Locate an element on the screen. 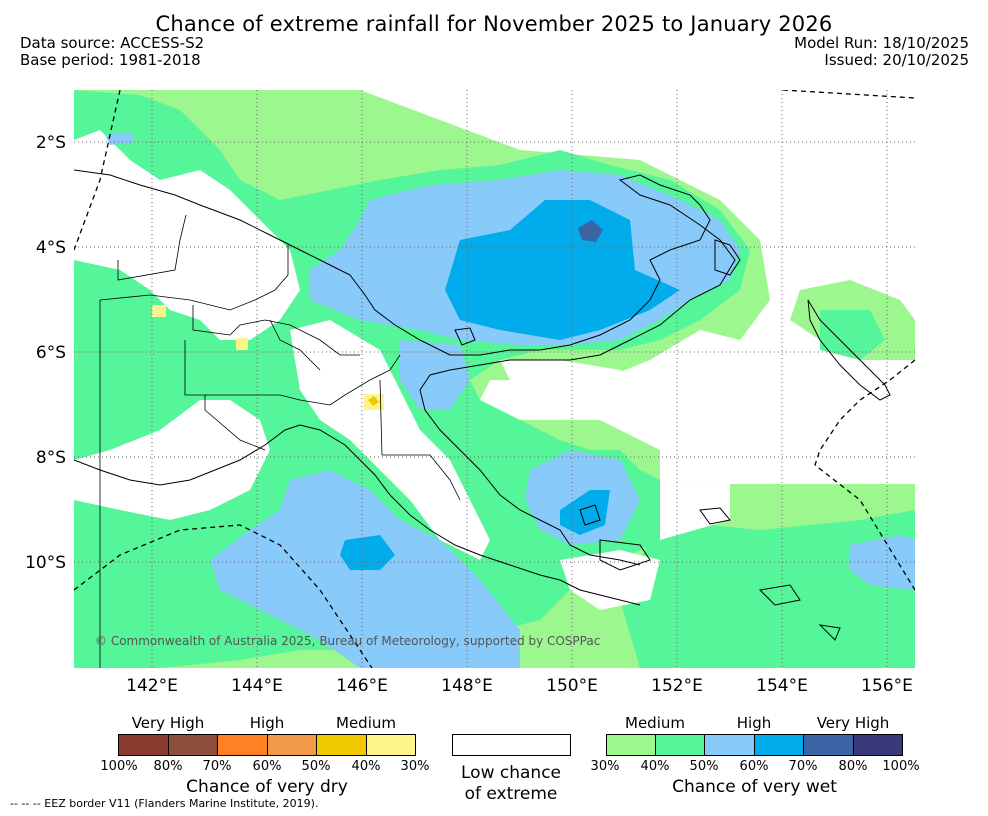 This screenshot has height=816, width=988. lon-tick-label: 148°E is located at coordinates (467, 686).